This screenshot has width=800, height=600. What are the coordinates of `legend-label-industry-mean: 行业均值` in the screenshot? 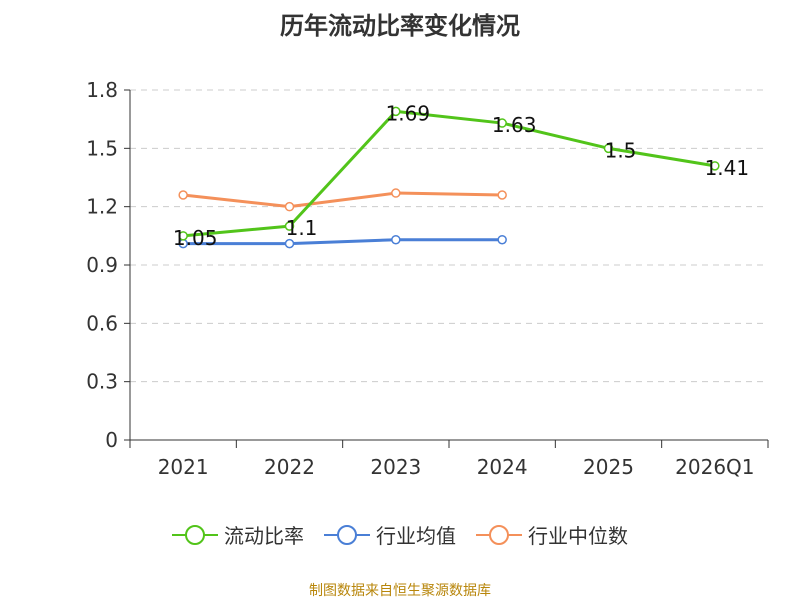 It's located at (416, 536).